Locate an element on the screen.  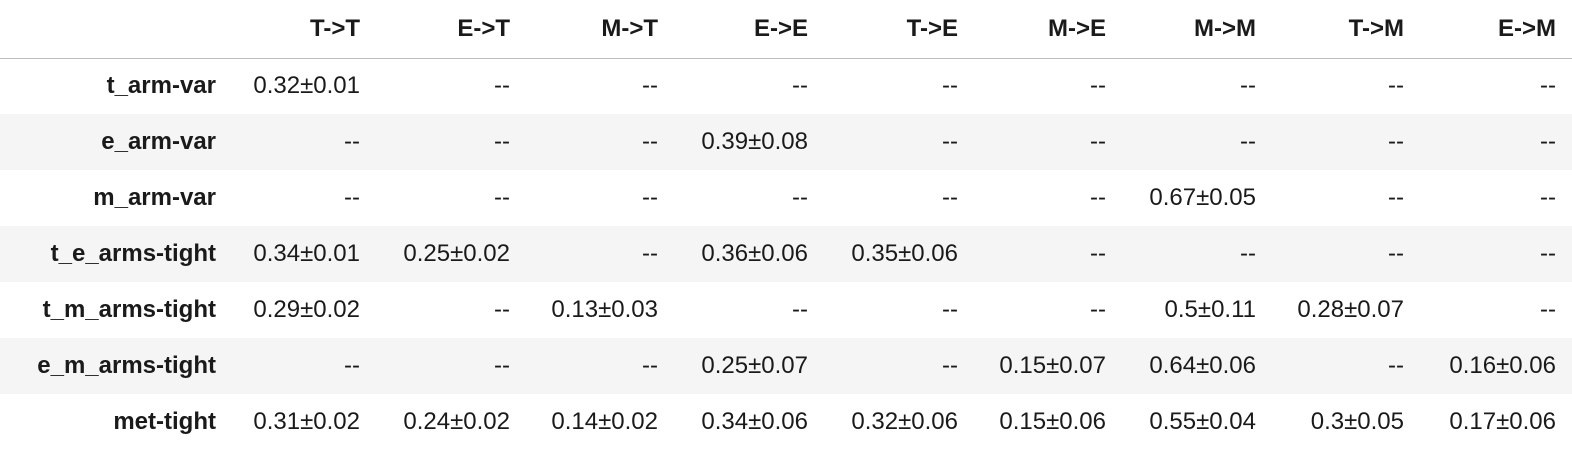
row-label: t_arm-var is located at coordinates (161, 86).